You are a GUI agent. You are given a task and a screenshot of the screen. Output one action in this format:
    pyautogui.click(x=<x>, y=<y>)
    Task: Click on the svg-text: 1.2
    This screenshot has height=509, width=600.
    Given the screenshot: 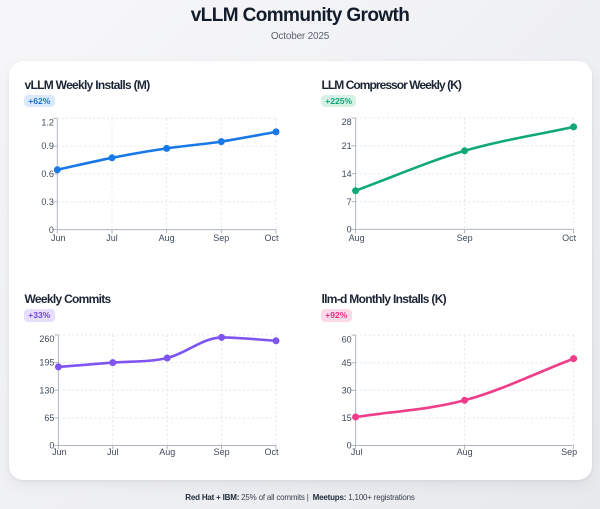 What is the action you would take?
    pyautogui.click(x=47, y=122)
    